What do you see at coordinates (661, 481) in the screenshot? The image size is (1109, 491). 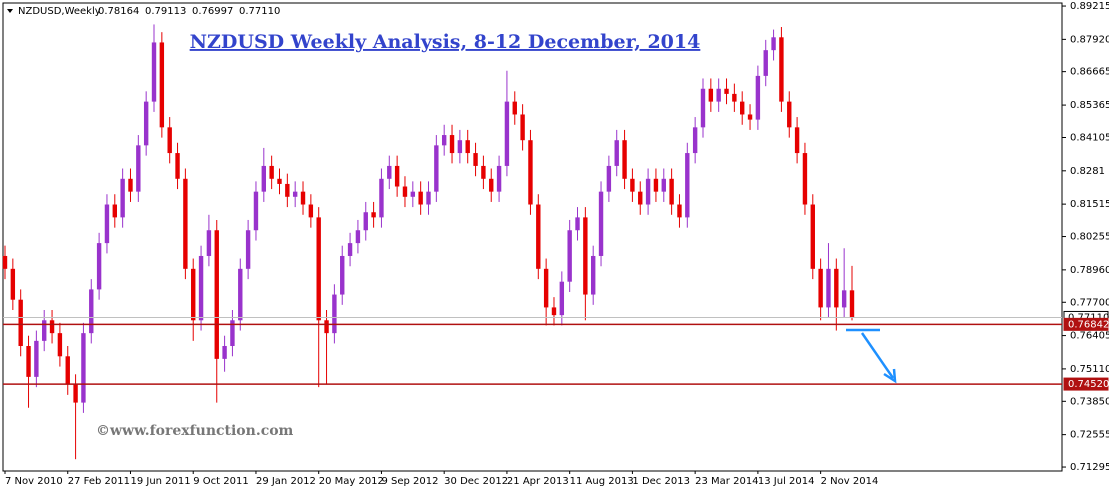 I see `x-tick-label: 1 Dec 2013` at bounding box center [661, 481].